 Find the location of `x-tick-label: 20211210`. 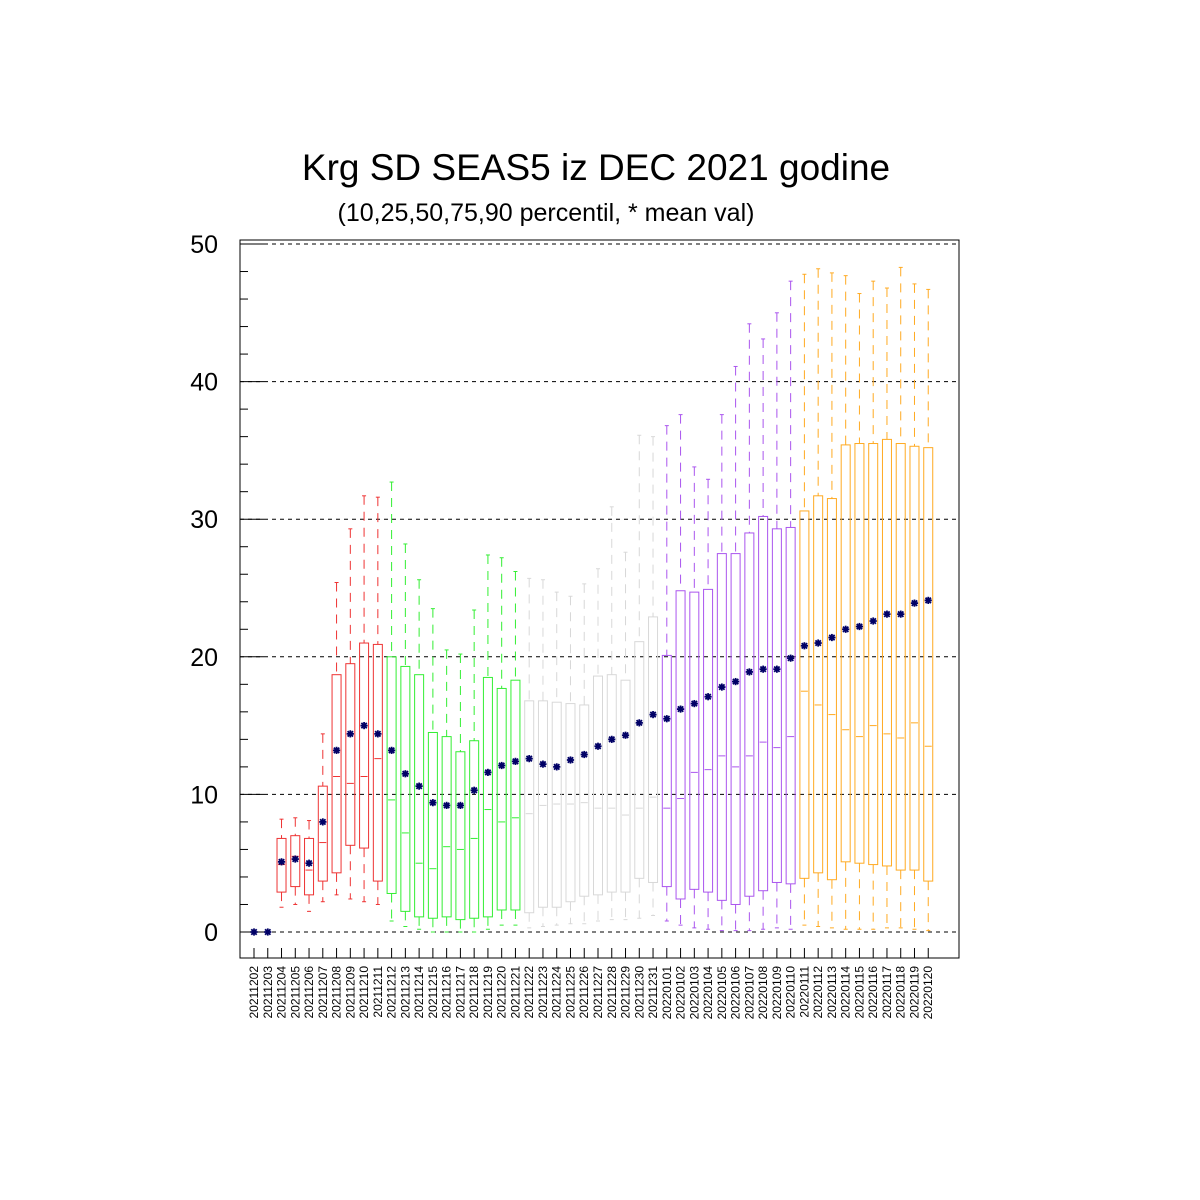

x-tick-label: 20211210 is located at coordinates (364, 992).